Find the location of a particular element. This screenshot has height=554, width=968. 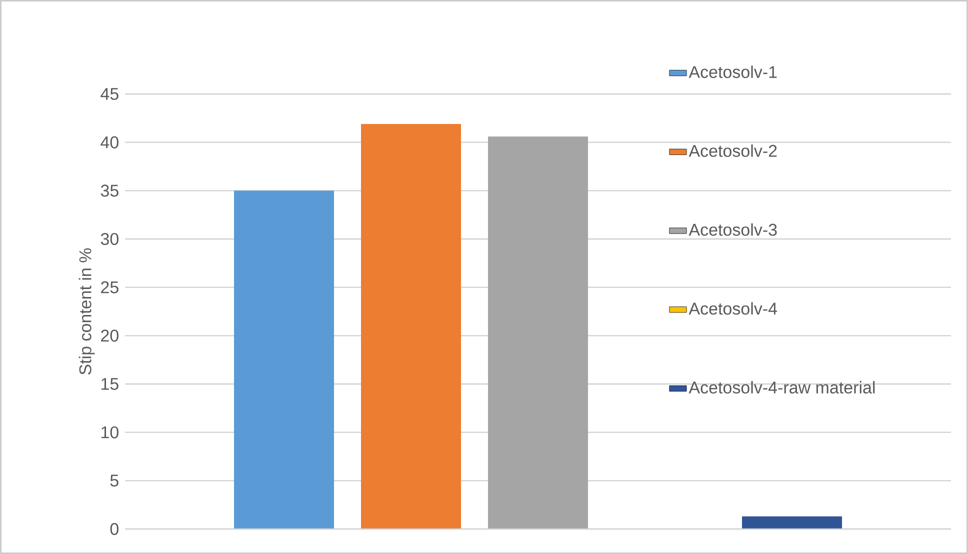

legend-label: Acetosolv-2 is located at coordinates (732, 150).